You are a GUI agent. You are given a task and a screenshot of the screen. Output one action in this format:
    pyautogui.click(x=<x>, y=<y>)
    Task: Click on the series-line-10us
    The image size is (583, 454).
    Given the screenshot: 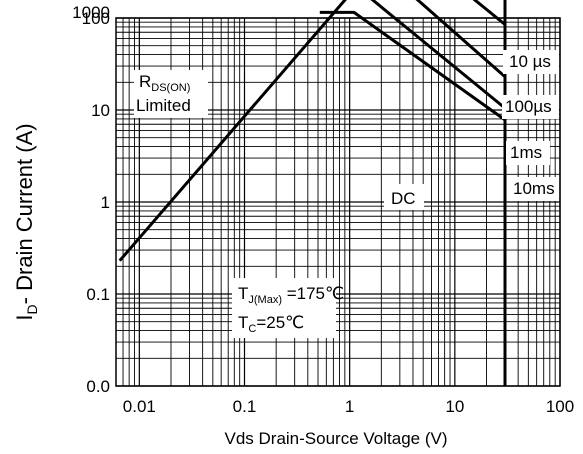 What is the action you would take?
    pyautogui.click(x=489, y=13)
    